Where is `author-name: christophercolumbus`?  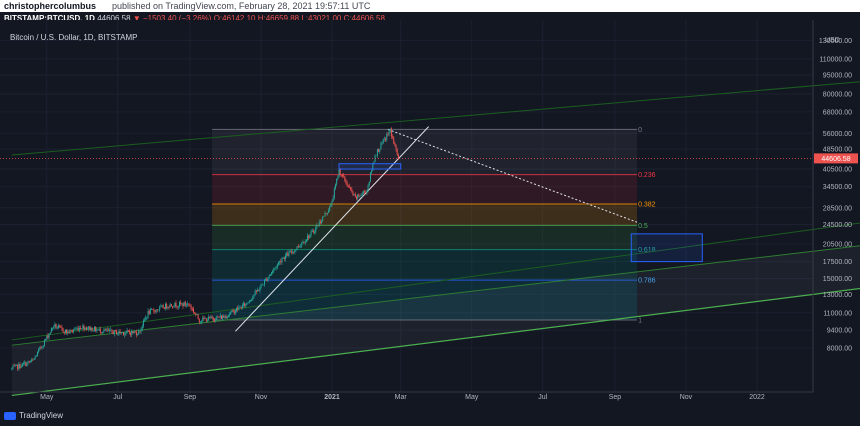 author-name: christophercolumbus is located at coordinates (50, 6).